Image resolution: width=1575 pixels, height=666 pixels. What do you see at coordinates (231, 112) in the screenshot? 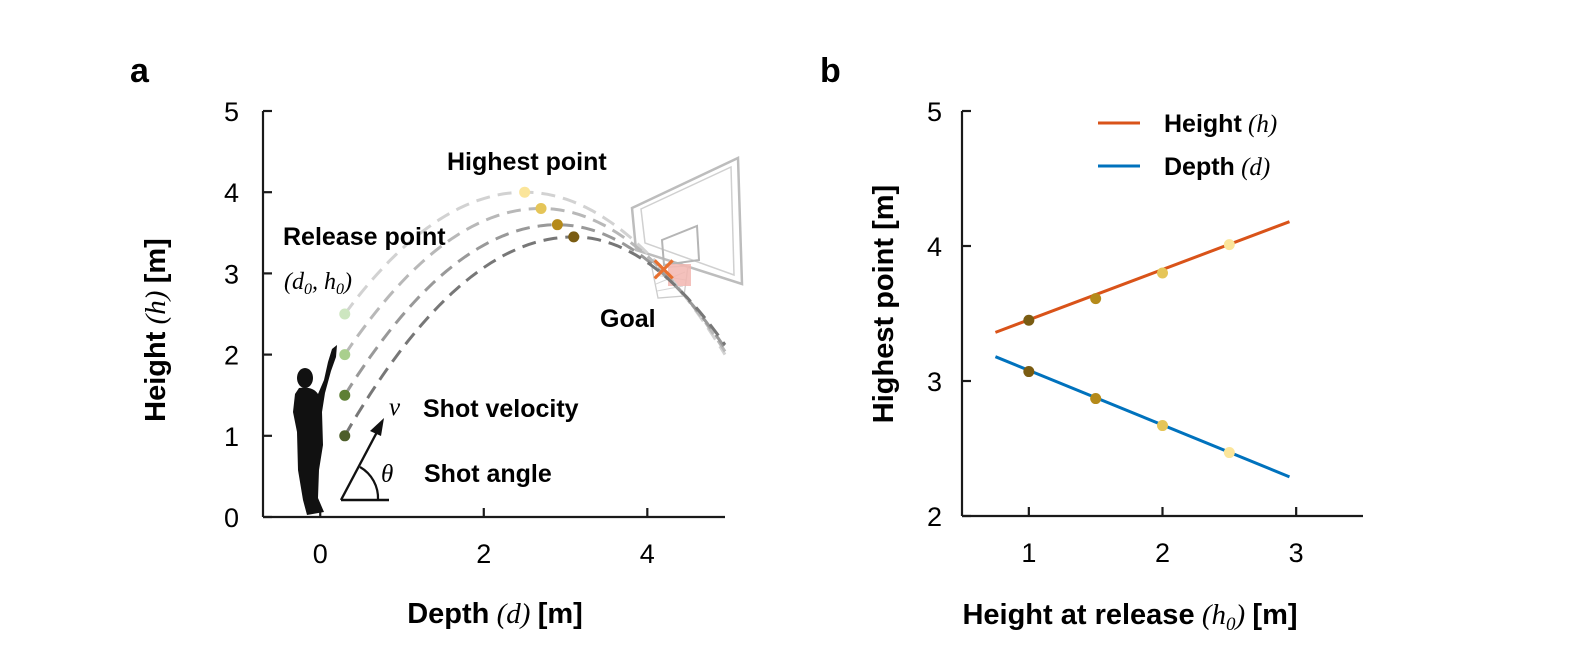
I see `panel-a-y-tick-label: 5` at bounding box center [231, 112].